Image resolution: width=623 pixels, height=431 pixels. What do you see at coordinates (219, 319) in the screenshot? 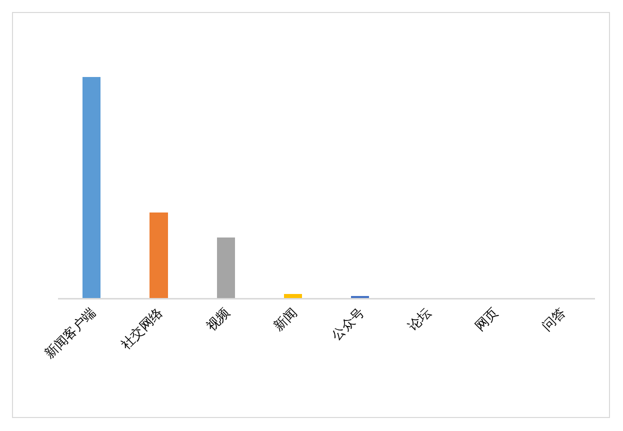
I see `x-tick-label: 视频` at bounding box center [219, 319].